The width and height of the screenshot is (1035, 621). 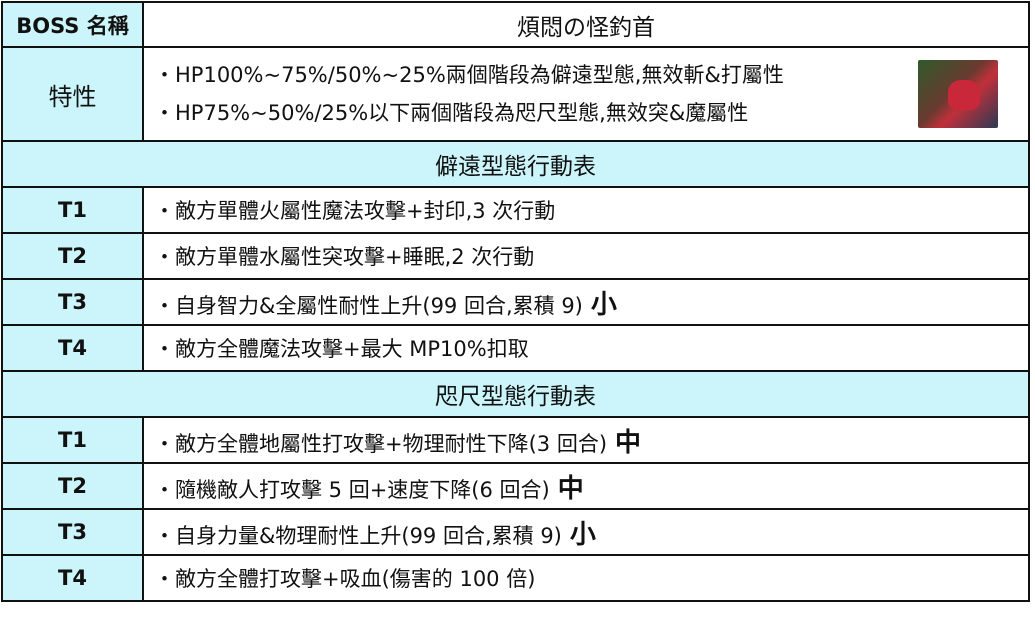 I want to click on action-text: ・敵方單體火屬性魔法攻擊+封印,3 次行動, so click(x=355, y=211).